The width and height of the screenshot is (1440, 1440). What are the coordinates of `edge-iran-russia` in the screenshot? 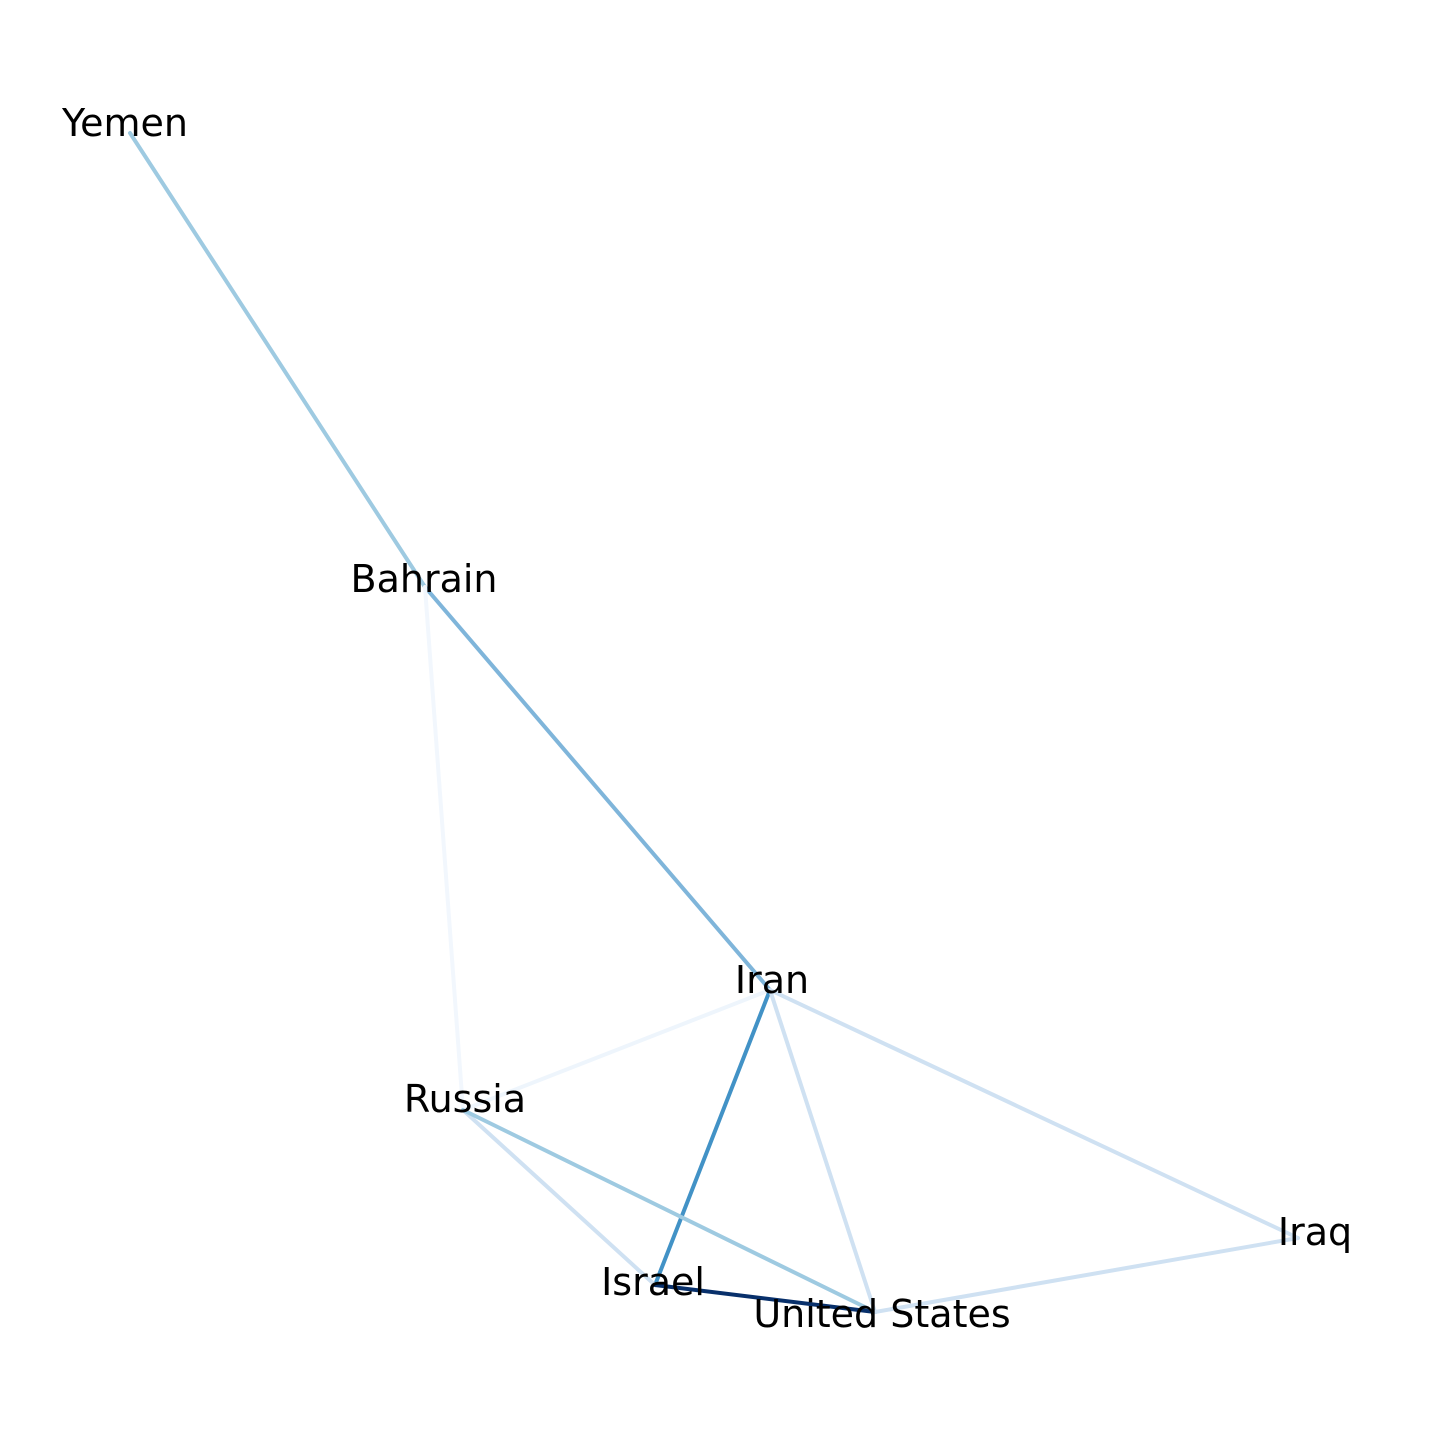 It's located at (616, 1050).